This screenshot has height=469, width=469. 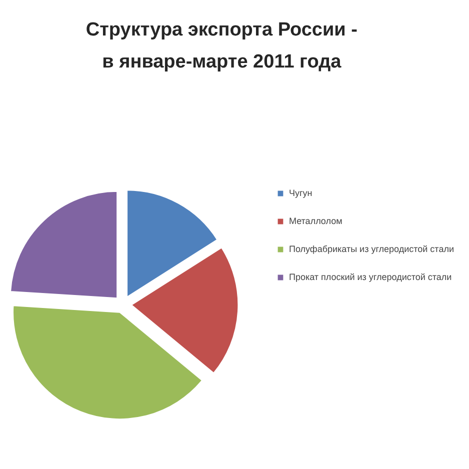 What do you see at coordinates (315, 221) in the screenshot?
I see `legend-label: Металлолом` at bounding box center [315, 221].